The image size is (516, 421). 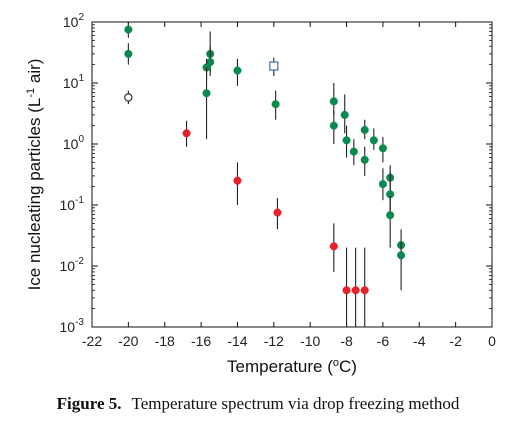 What do you see at coordinates (89, 403) in the screenshot?
I see `figure-number: Figure 5.` at bounding box center [89, 403].